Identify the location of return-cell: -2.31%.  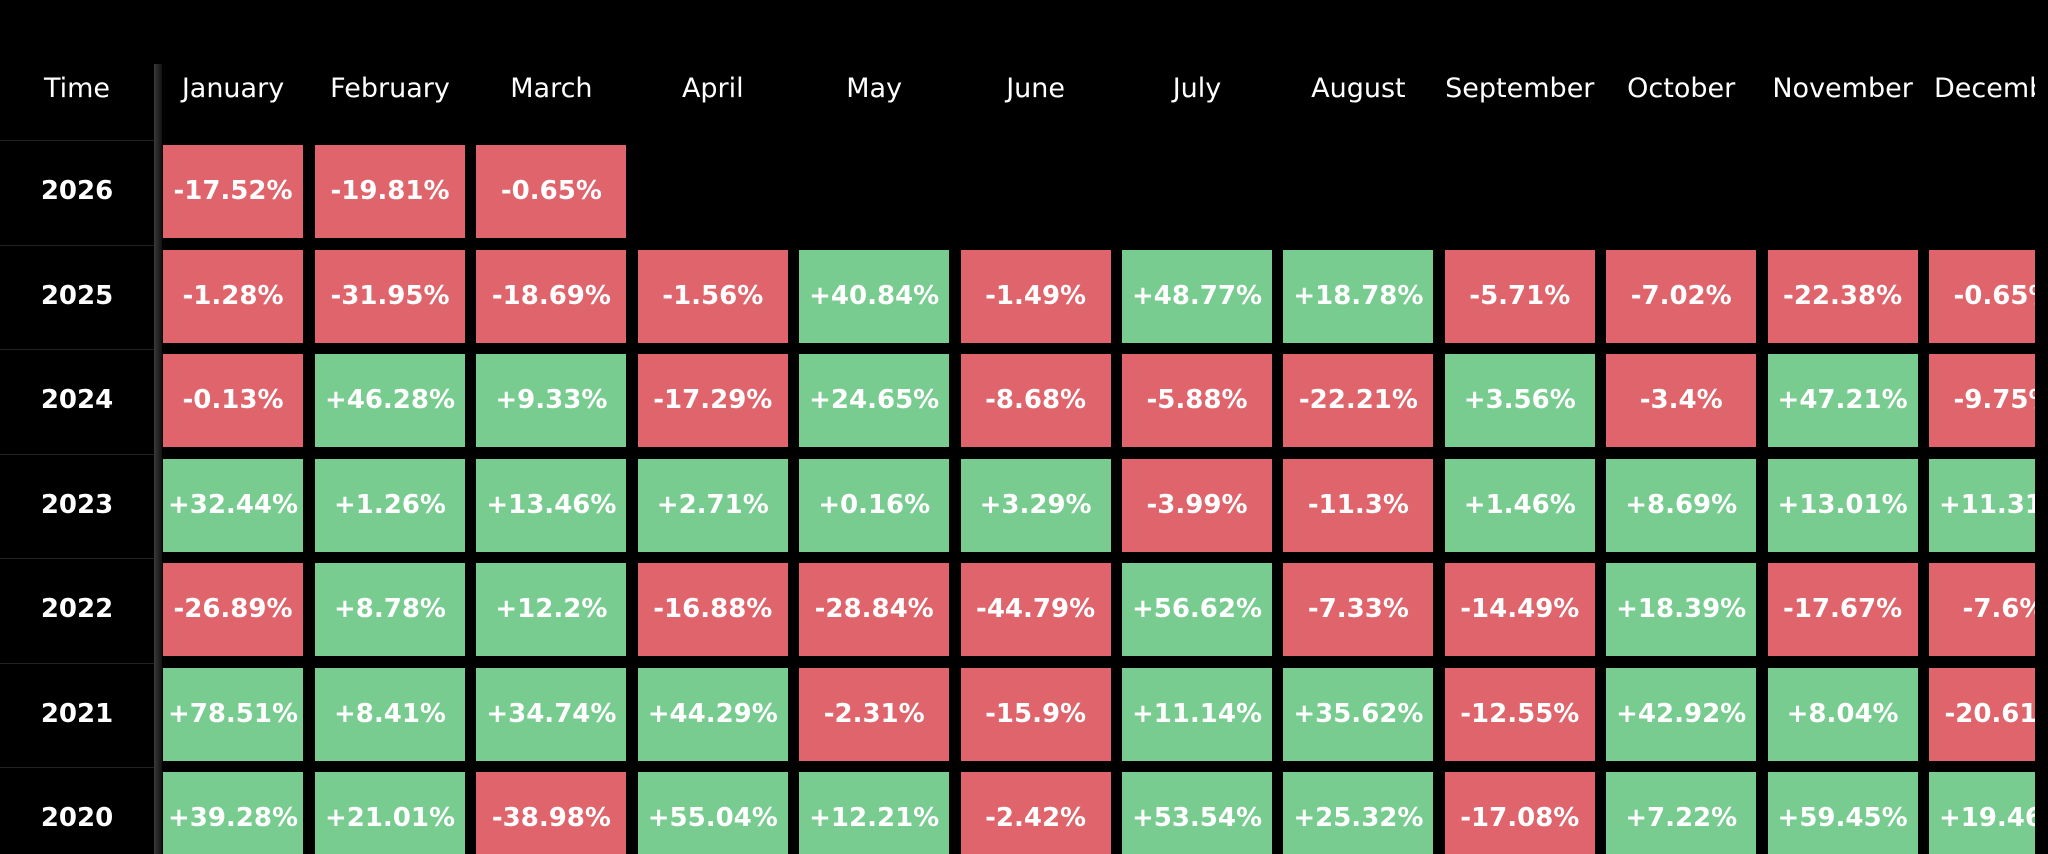
(874, 714).